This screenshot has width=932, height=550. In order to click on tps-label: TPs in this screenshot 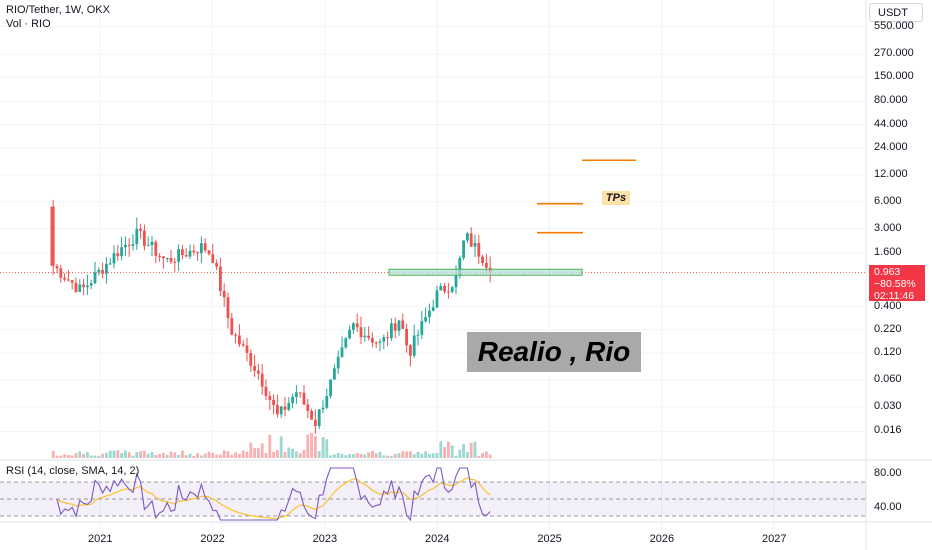, I will do `click(616, 198)`.